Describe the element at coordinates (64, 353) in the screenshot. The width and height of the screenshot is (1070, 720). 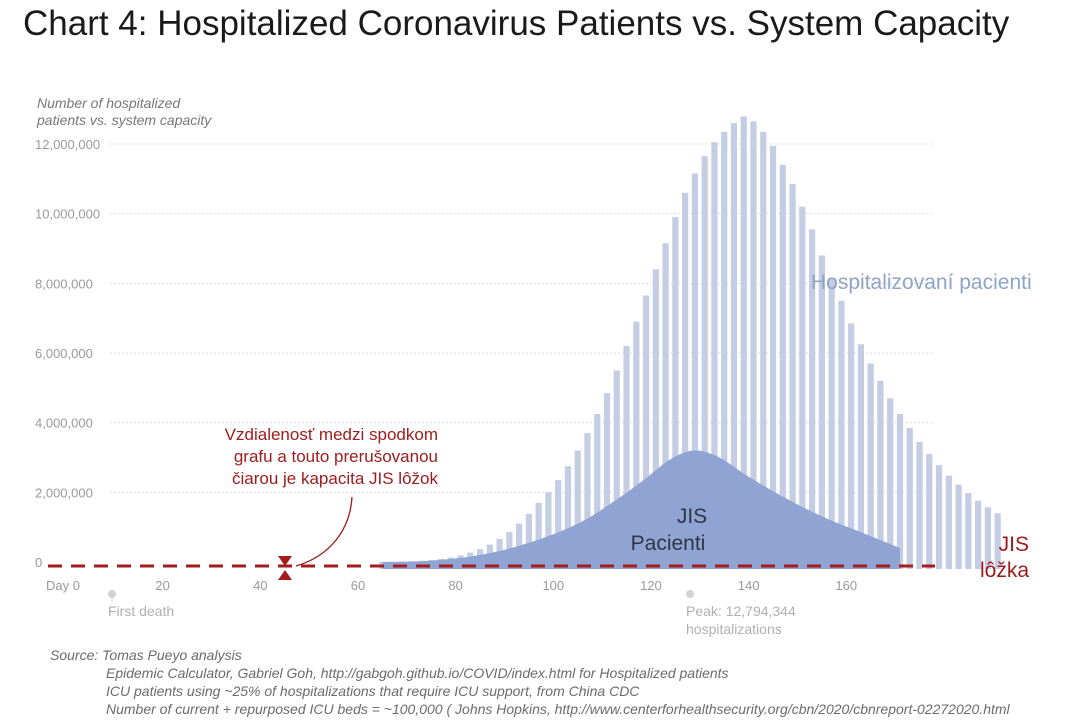
I see `y-tick-label: 6,000,000` at that location.